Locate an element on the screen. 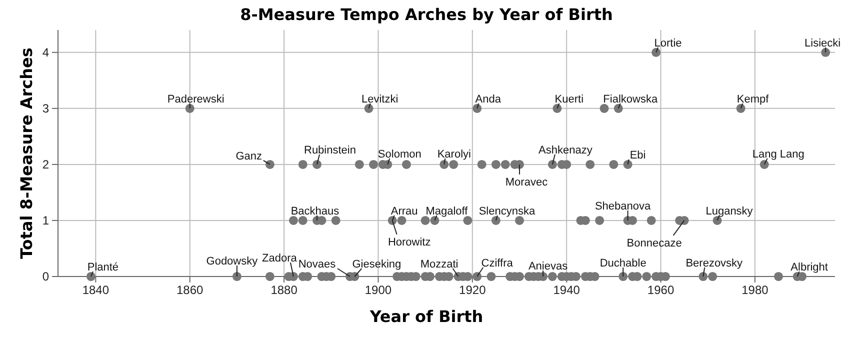  annotation: Shebanova is located at coordinates (623, 206).